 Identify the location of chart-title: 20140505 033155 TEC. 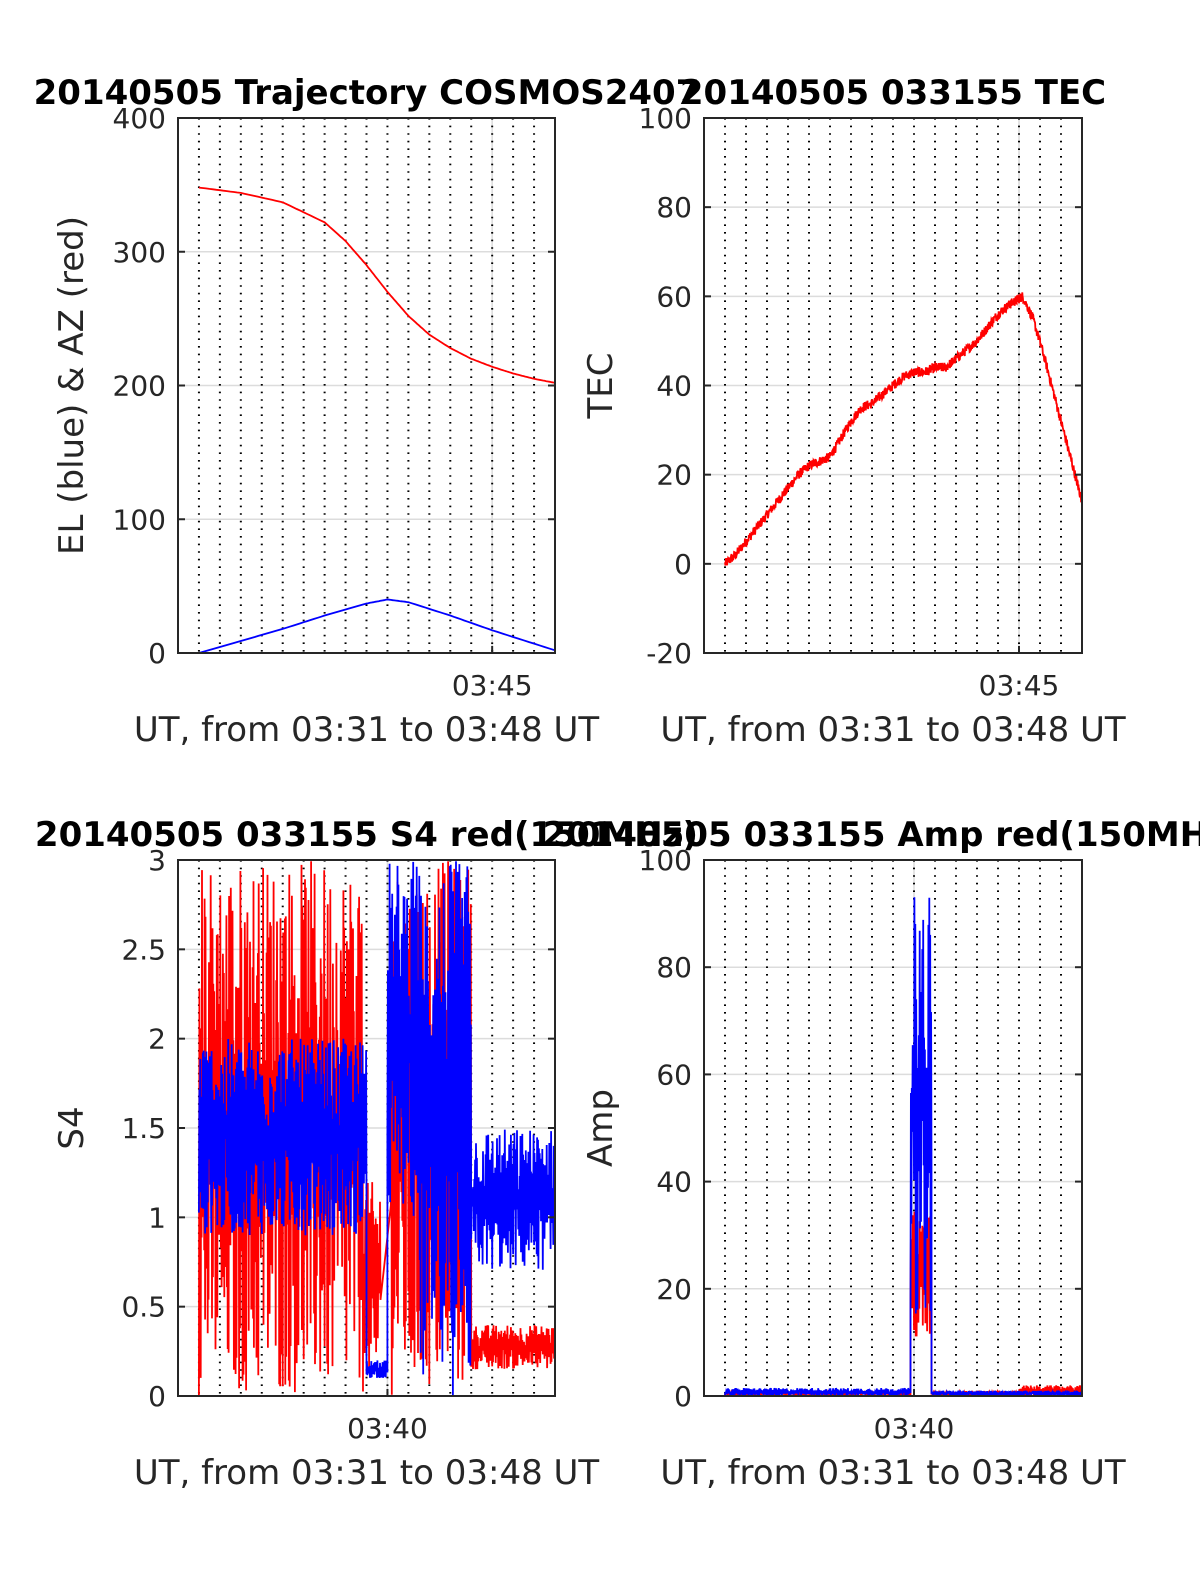
(893, 93).